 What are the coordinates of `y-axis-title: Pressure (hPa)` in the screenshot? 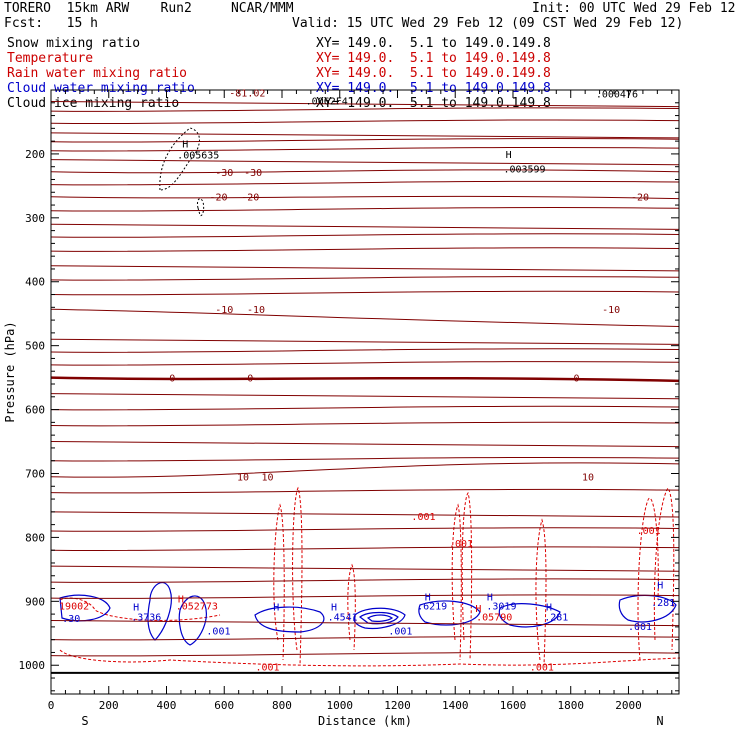 It's located at (10, 371).